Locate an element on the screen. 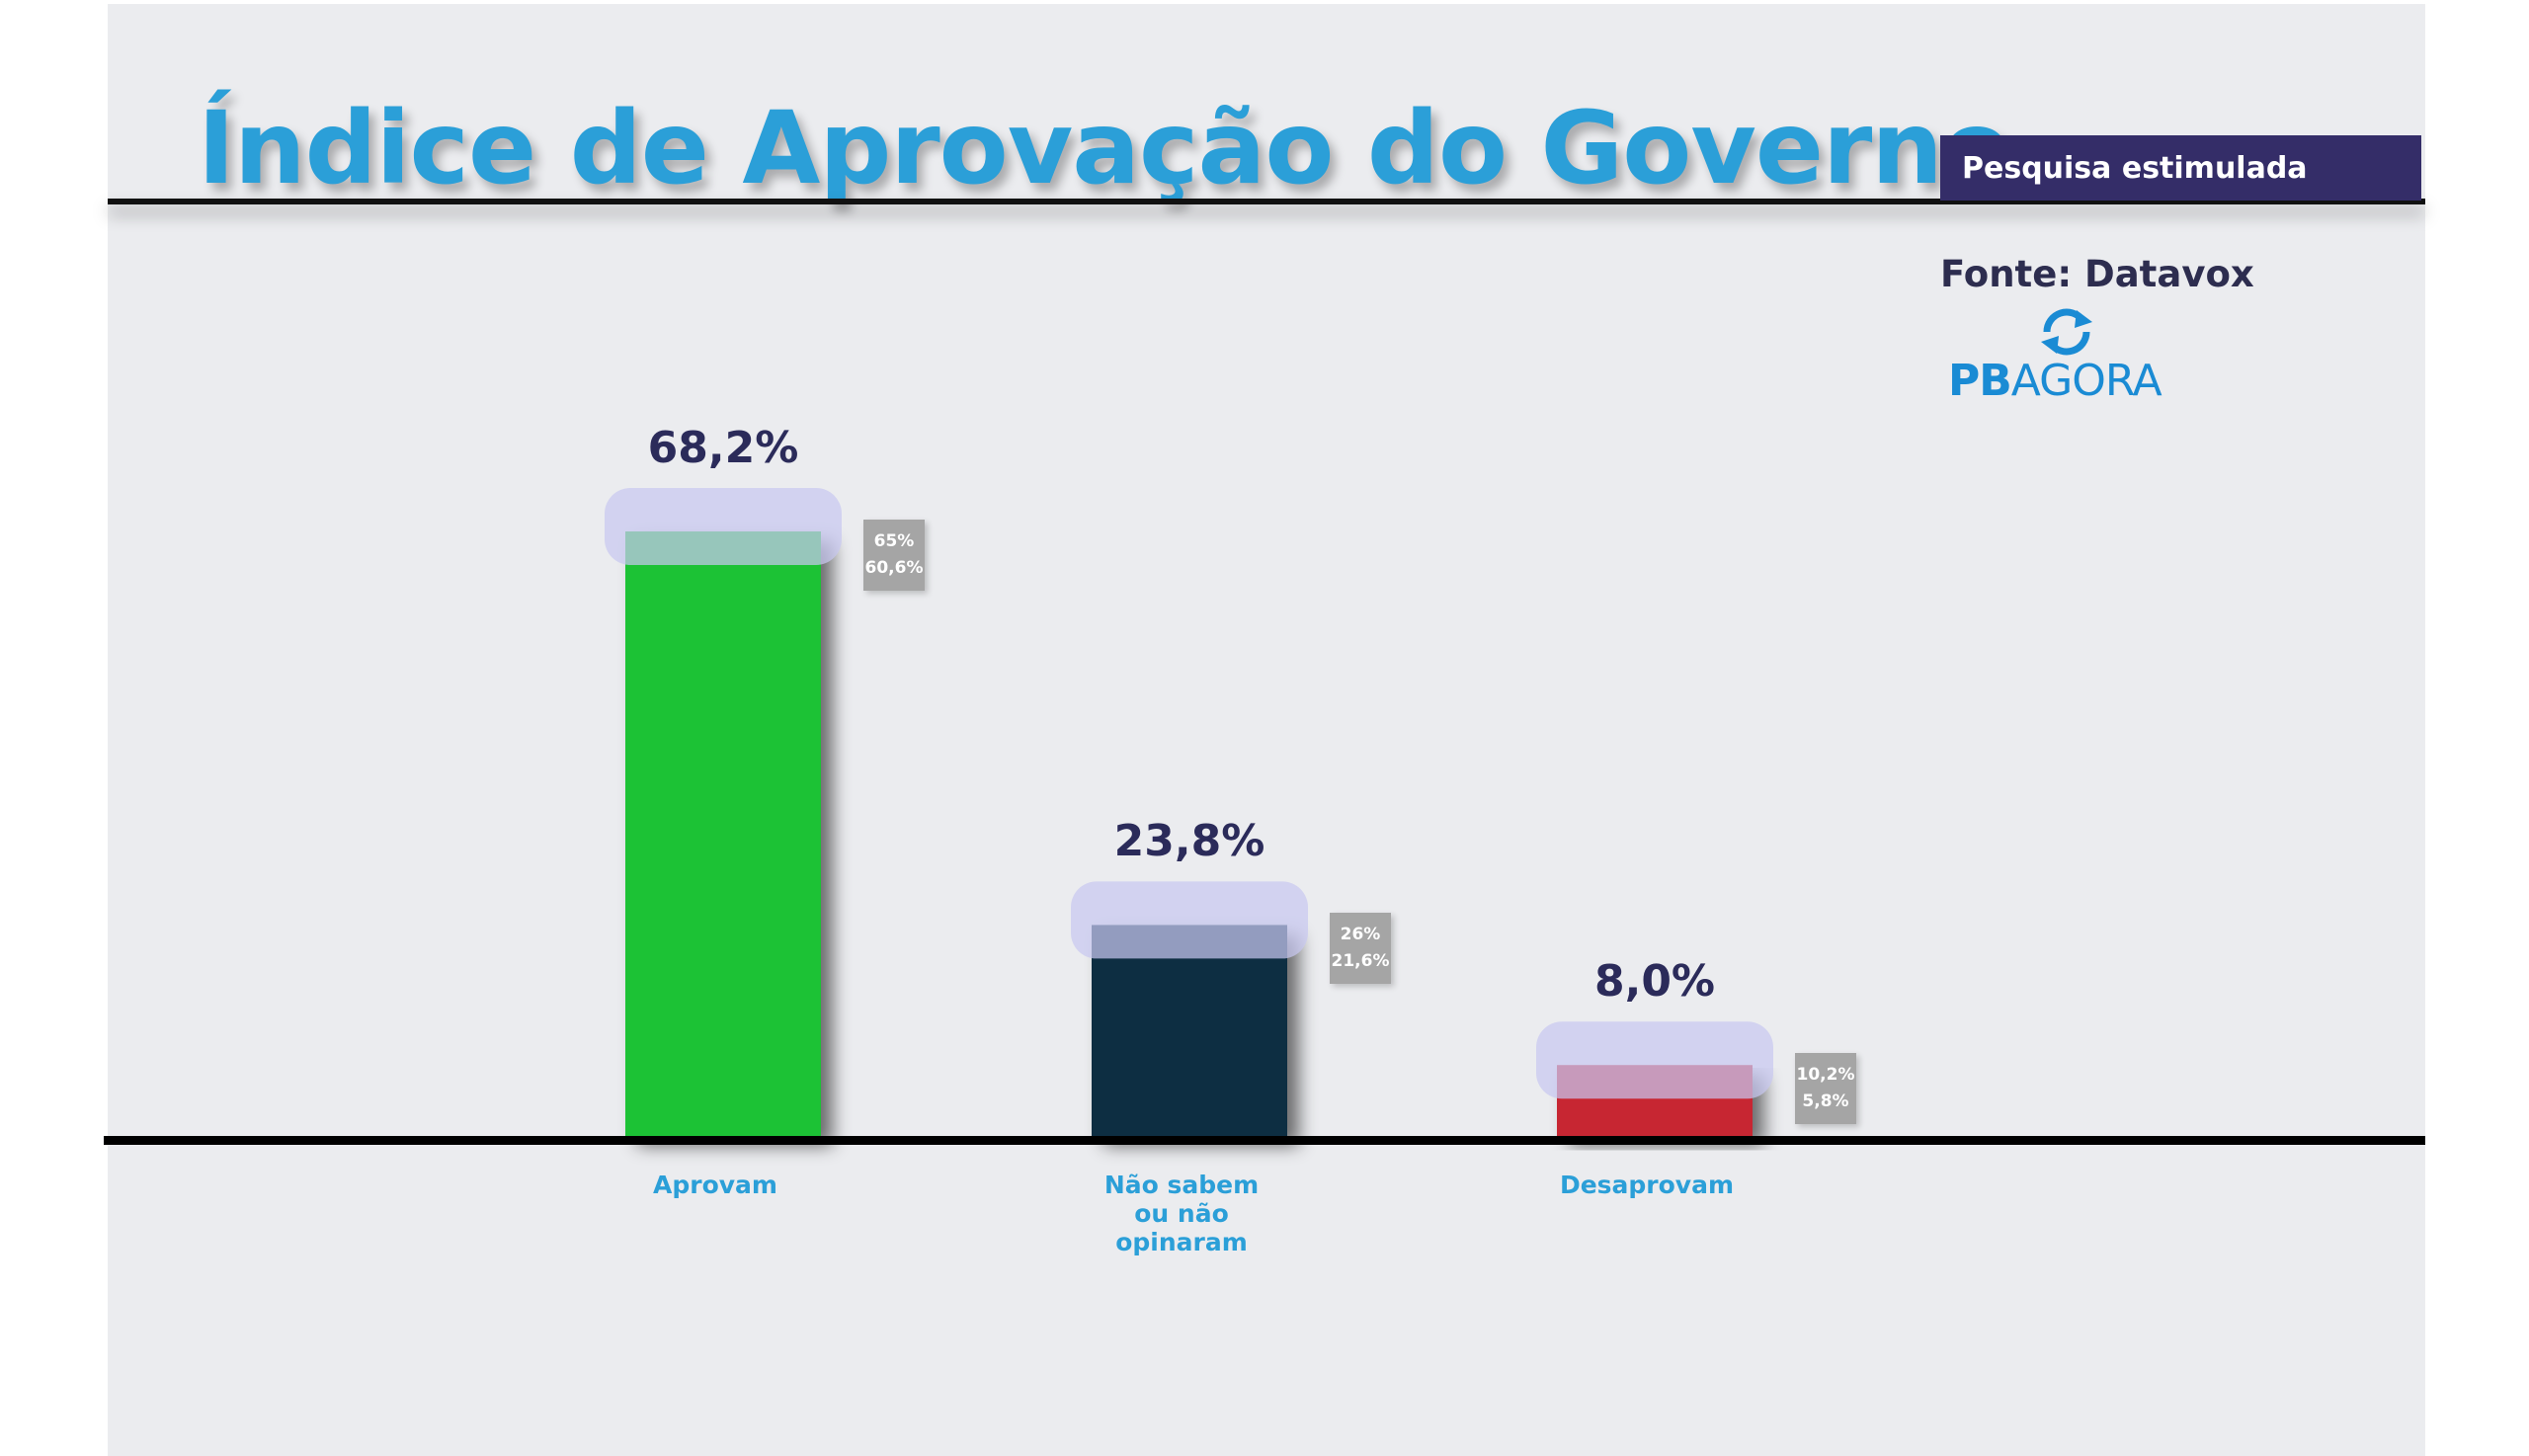 This screenshot has width=2529, height=1456. category-label-2: Não sabem ou não opinaram is located at coordinates (1181, 1213).